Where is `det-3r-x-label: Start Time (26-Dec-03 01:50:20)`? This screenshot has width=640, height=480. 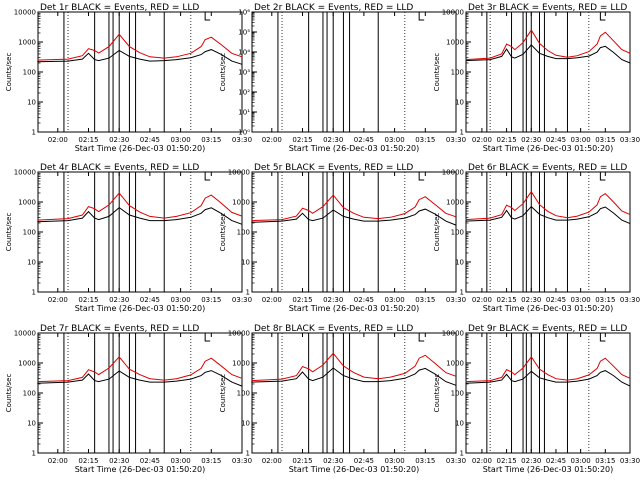
det-3r-x-label: Start Time (26-Dec-03 01:50:20) is located at coordinates (548, 148).